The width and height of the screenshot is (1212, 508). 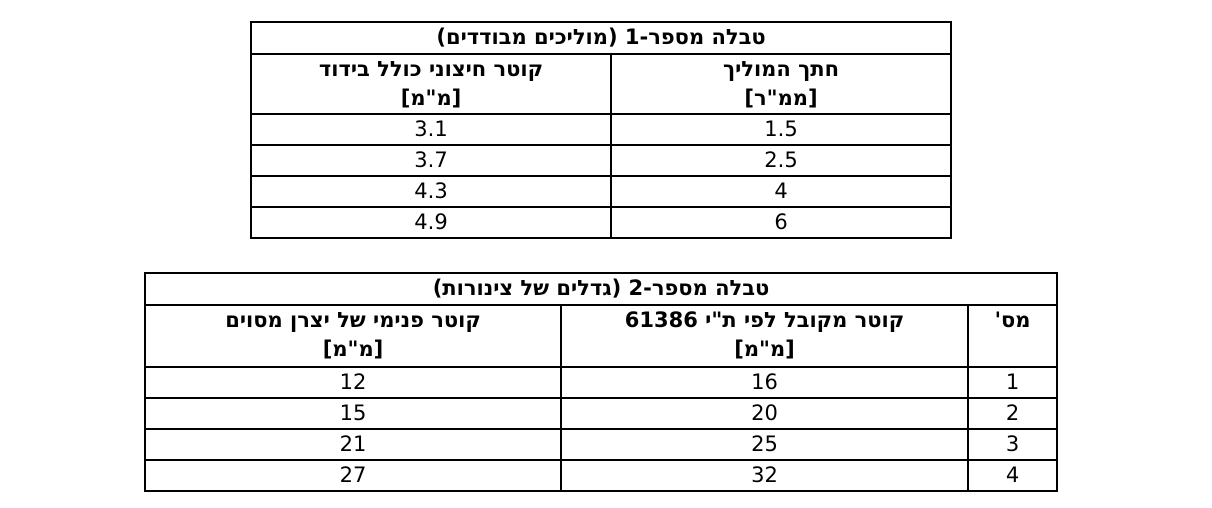 I want to click on title-row: טבלה מספר-2 (גדלים של צינורות), so click(x=601, y=289).